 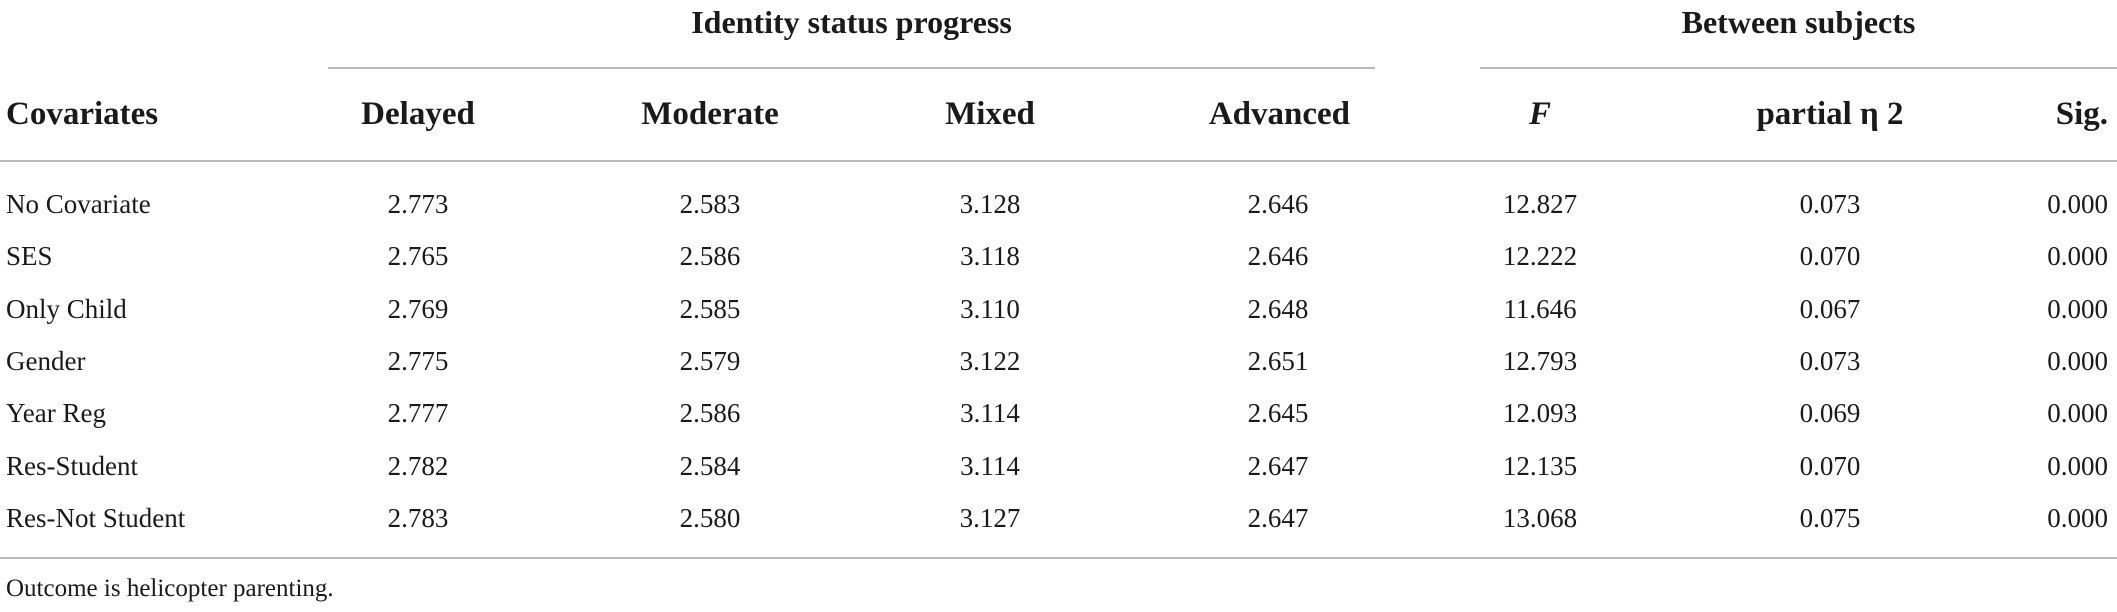 What do you see at coordinates (1540, 360) in the screenshot?
I see `cell-f: 12.793` at bounding box center [1540, 360].